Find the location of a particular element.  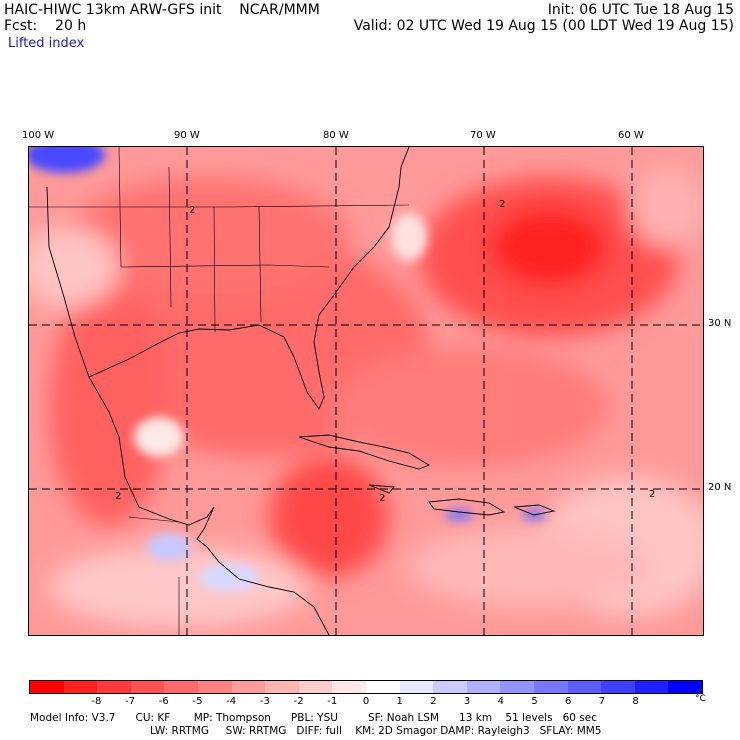

colorbar-tick-label: 1 is located at coordinates (399, 701).